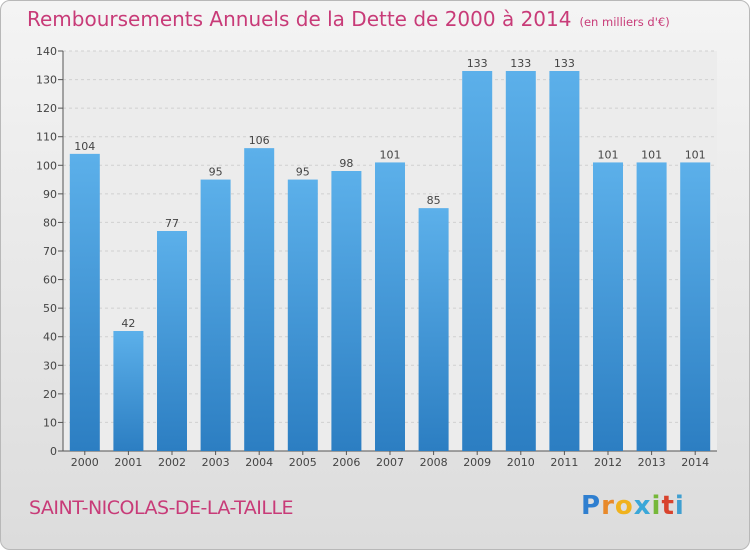  What do you see at coordinates (84, 146) in the screenshot?
I see `bar-value-label: 104` at bounding box center [84, 146].